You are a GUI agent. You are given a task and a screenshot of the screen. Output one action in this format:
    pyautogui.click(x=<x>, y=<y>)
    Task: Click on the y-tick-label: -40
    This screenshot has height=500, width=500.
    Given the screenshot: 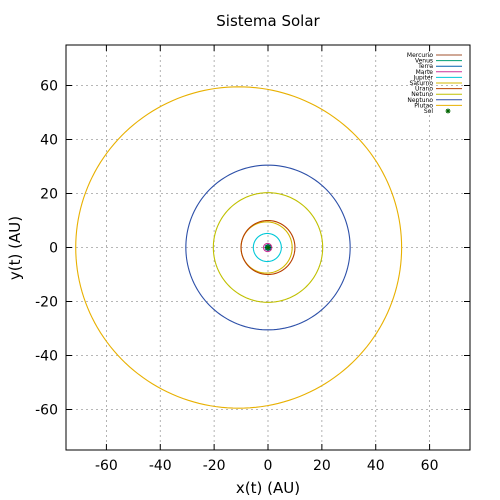 What is the action you would take?
    pyautogui.click(x=46, y=357)
    